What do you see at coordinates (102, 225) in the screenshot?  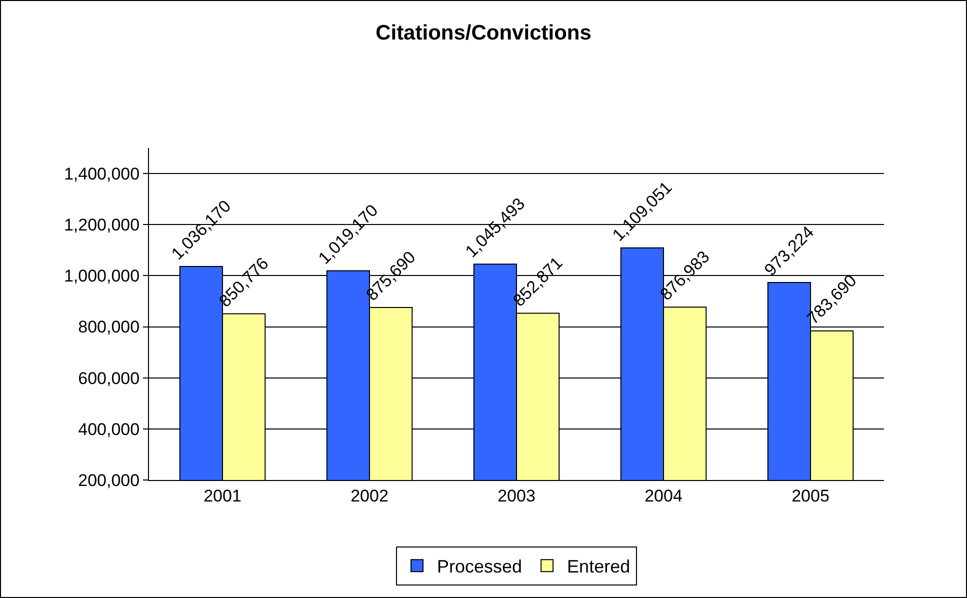 I see `y-tick-label: 1,200,000` at bounding box center [102, 225].